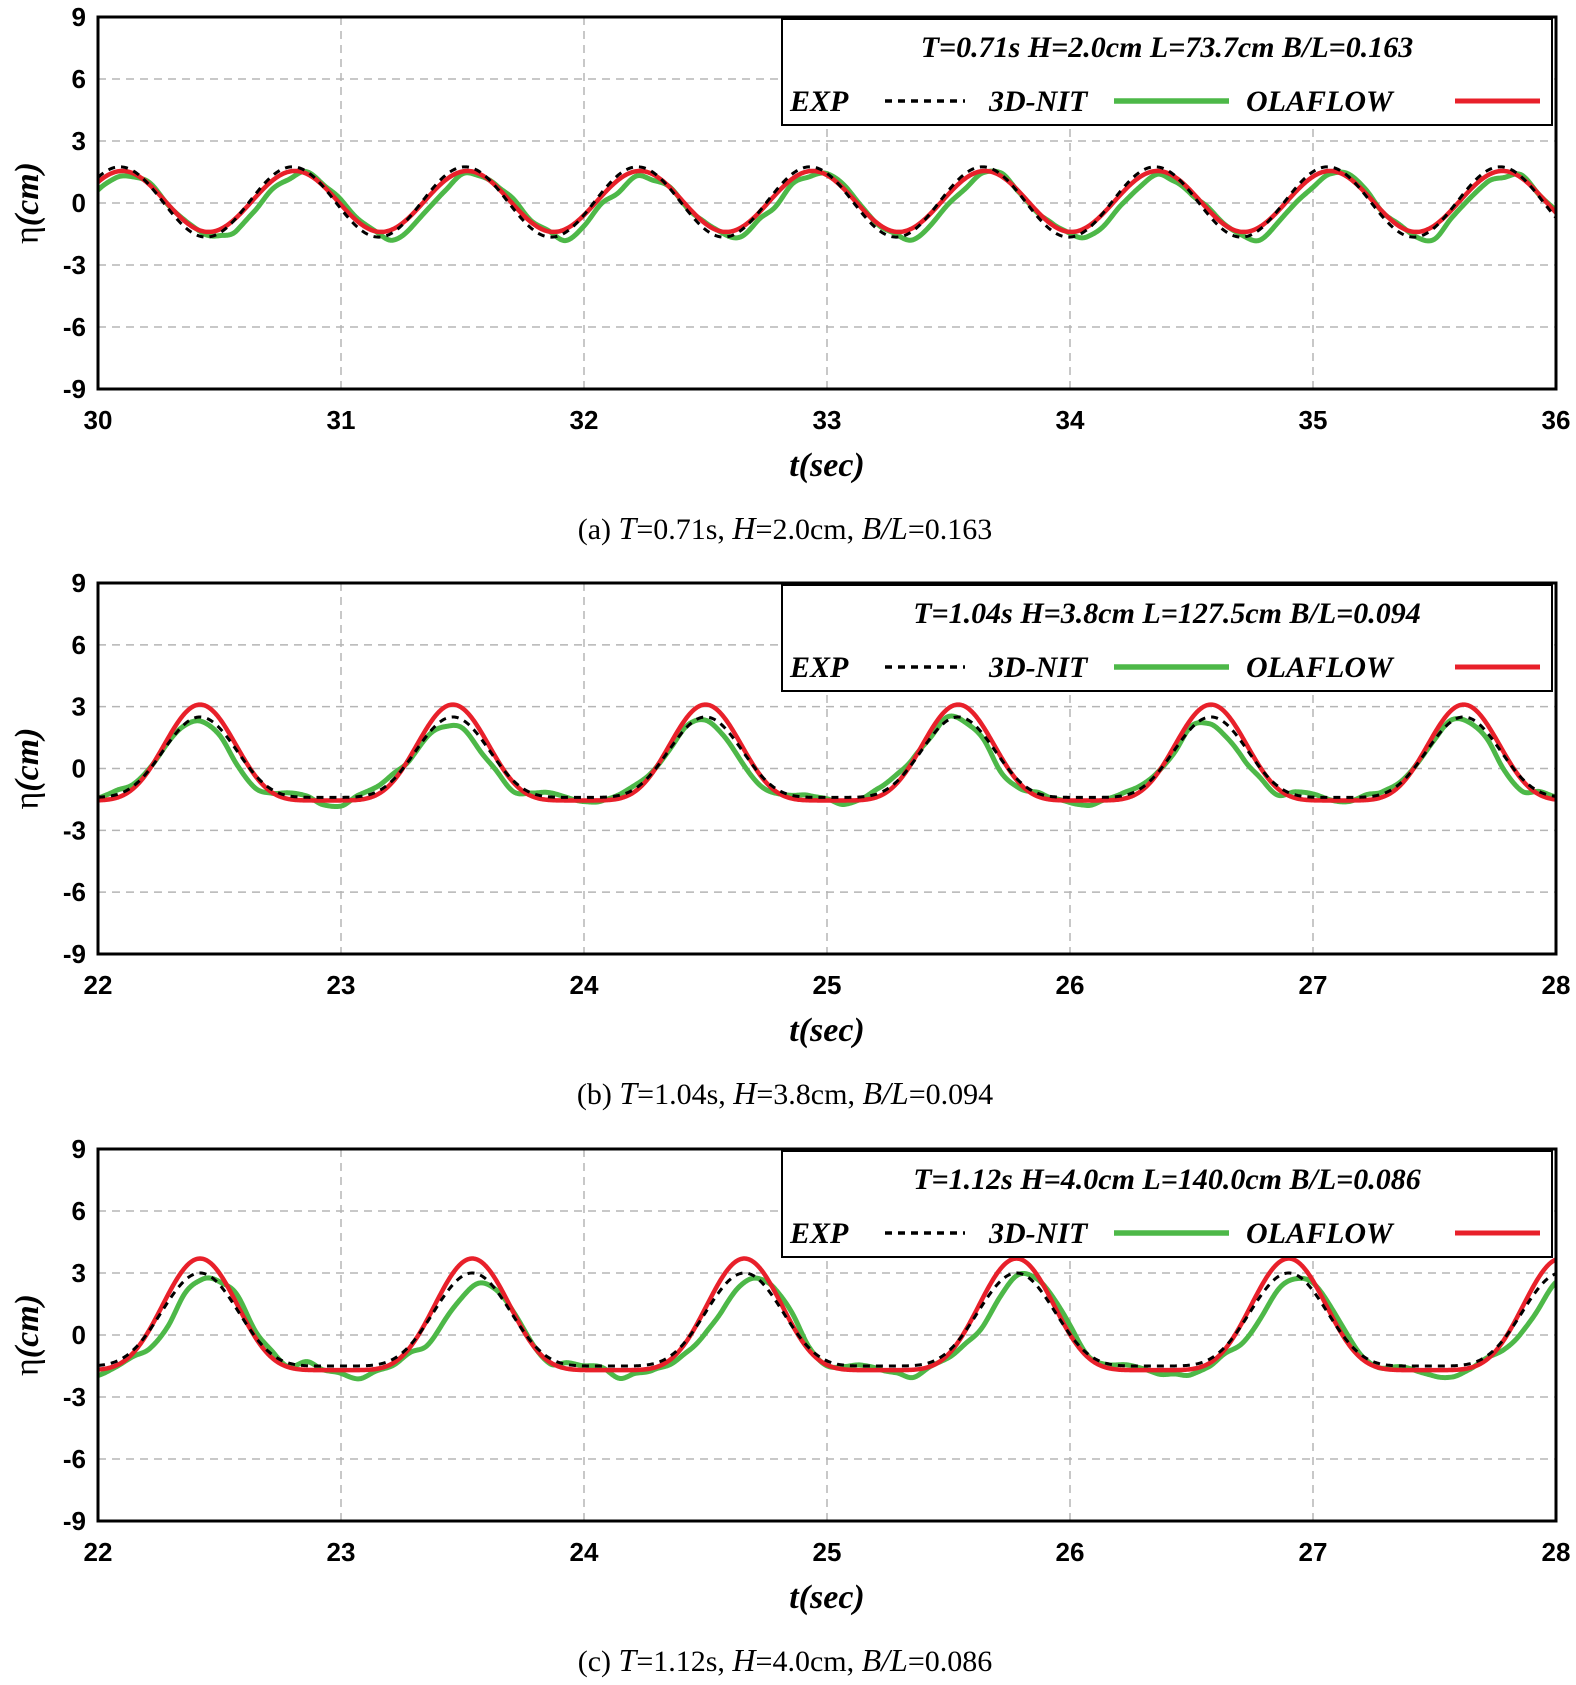 The width and height of the screenshot is (1576, 1685). I want to click on caption-T-value: =1.04s,, so click(685, 1094).